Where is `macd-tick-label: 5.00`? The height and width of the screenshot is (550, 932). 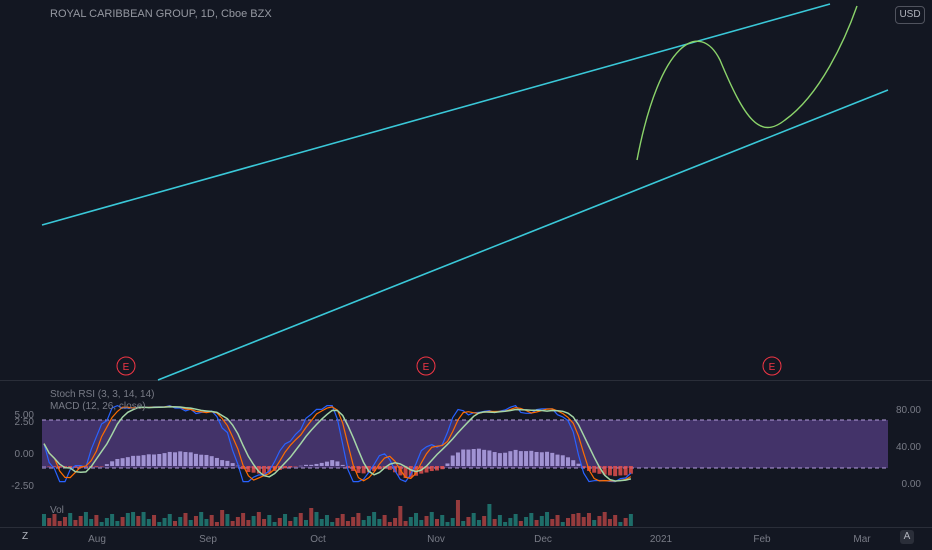 macd-tick-label: 5.00 is located at coordinates (25, 415).